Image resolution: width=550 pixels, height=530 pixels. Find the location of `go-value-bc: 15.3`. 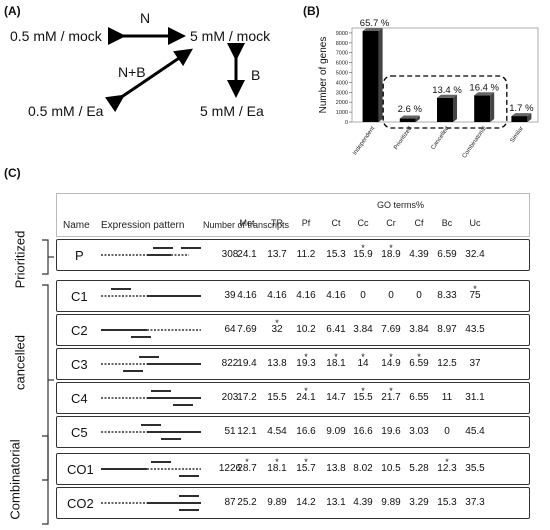

go-value-bc: 15.3 is located at coordinates (447, 502).